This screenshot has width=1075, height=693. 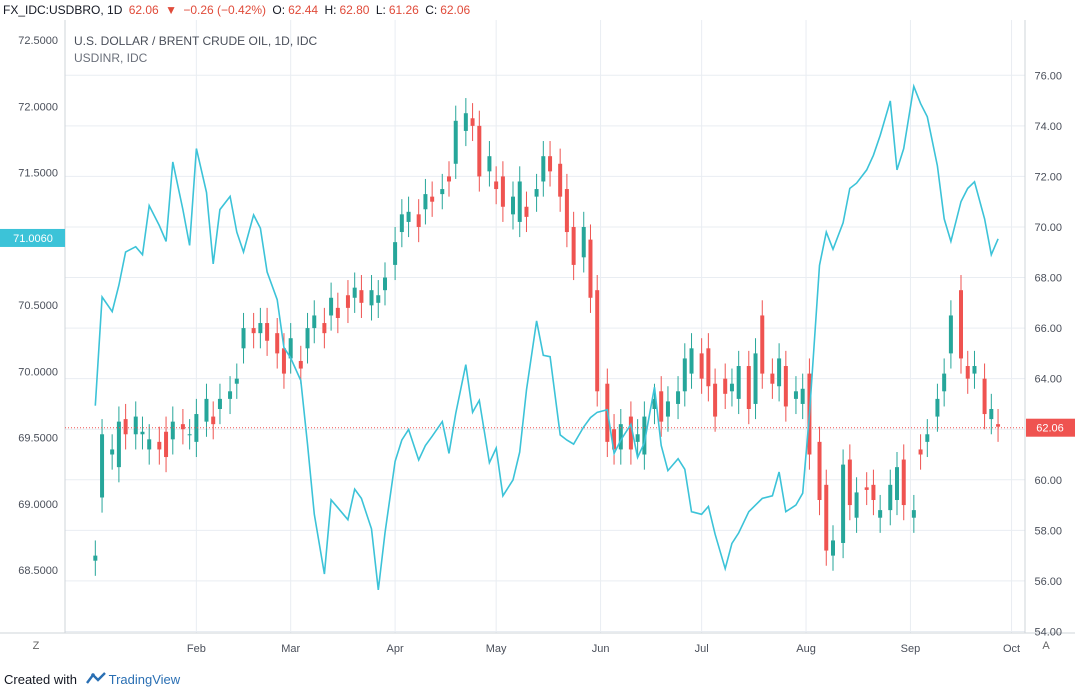 What do you see at coordinates (806, 649) in the screenshot?
I see `time-tick-label: Aug` at bounding box center [806, 649].